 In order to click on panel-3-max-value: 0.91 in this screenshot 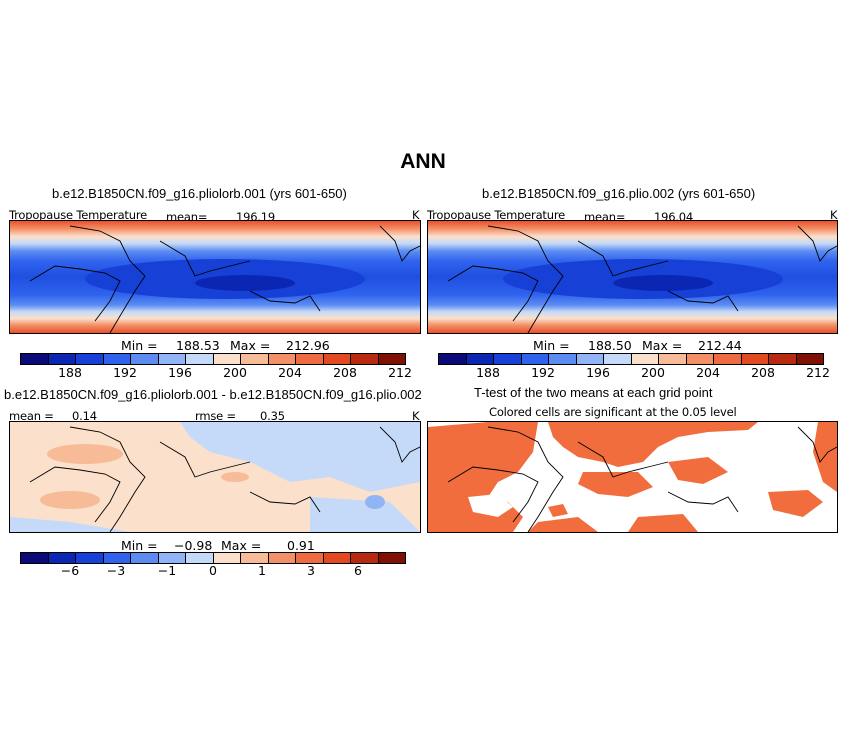, I will do `click(301, 545)`.